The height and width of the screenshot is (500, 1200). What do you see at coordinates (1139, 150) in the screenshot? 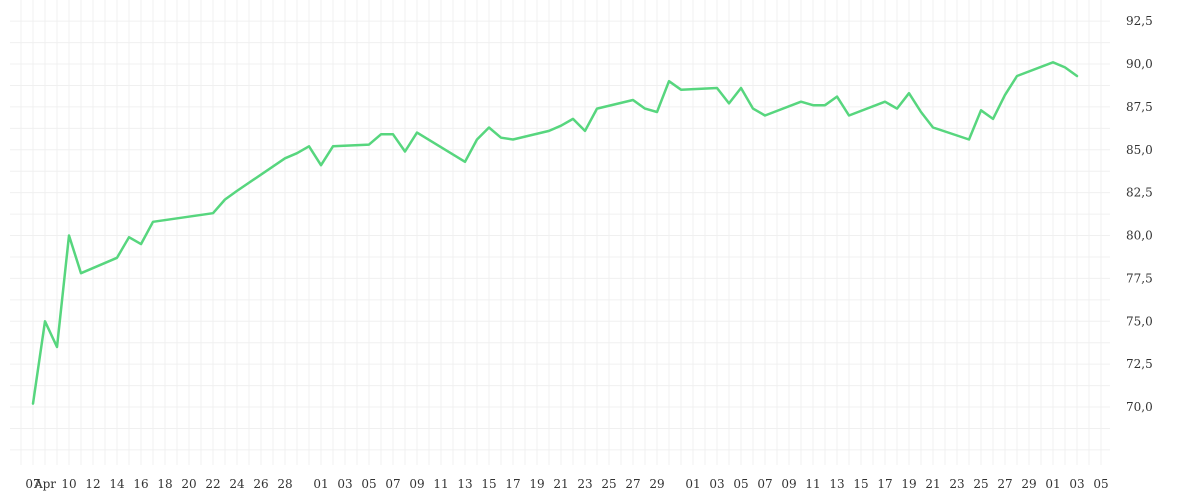
I see `y-tick-label: 85,0` at bounding box center [1139, 150].